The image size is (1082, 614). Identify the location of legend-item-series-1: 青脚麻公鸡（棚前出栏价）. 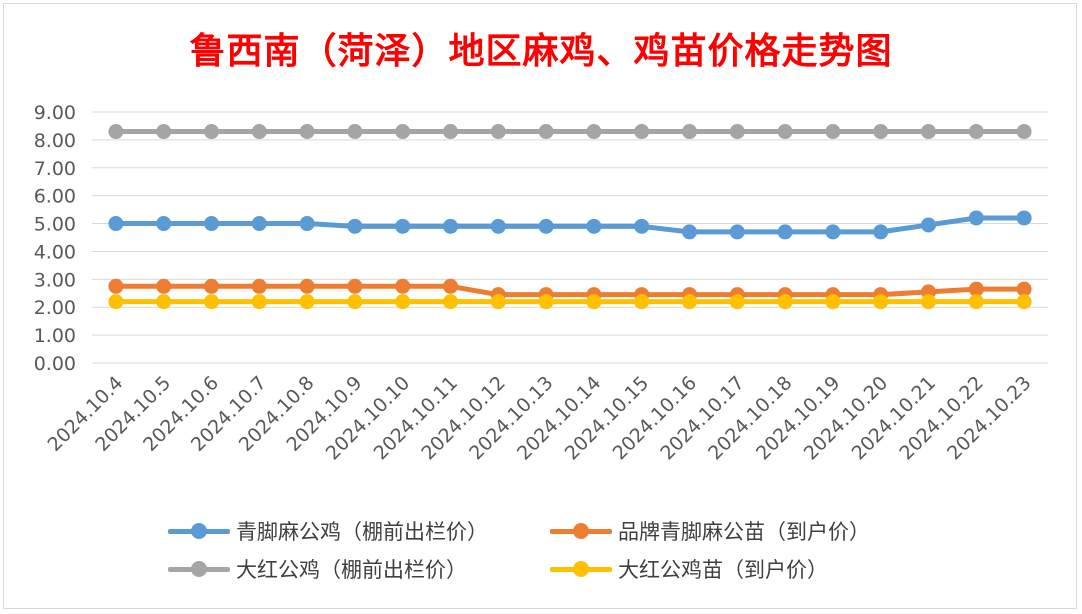
(328, 531).